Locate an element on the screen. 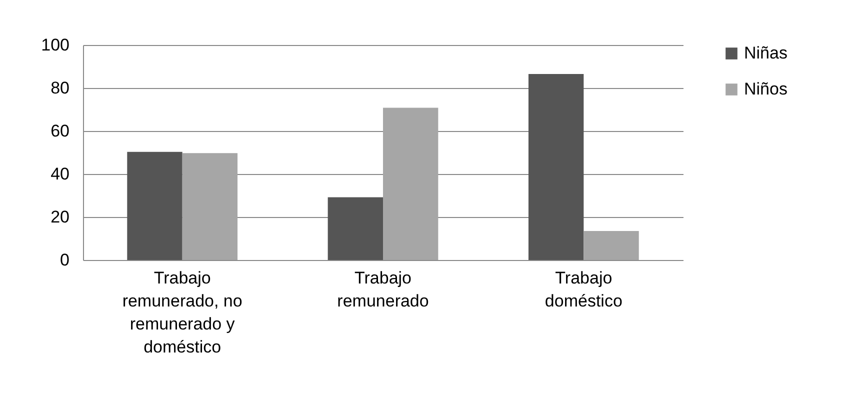 Image resolution: width=841 pixels, height=412 pixels. y-tick-label: 80 is located at coordinates (60, 88).